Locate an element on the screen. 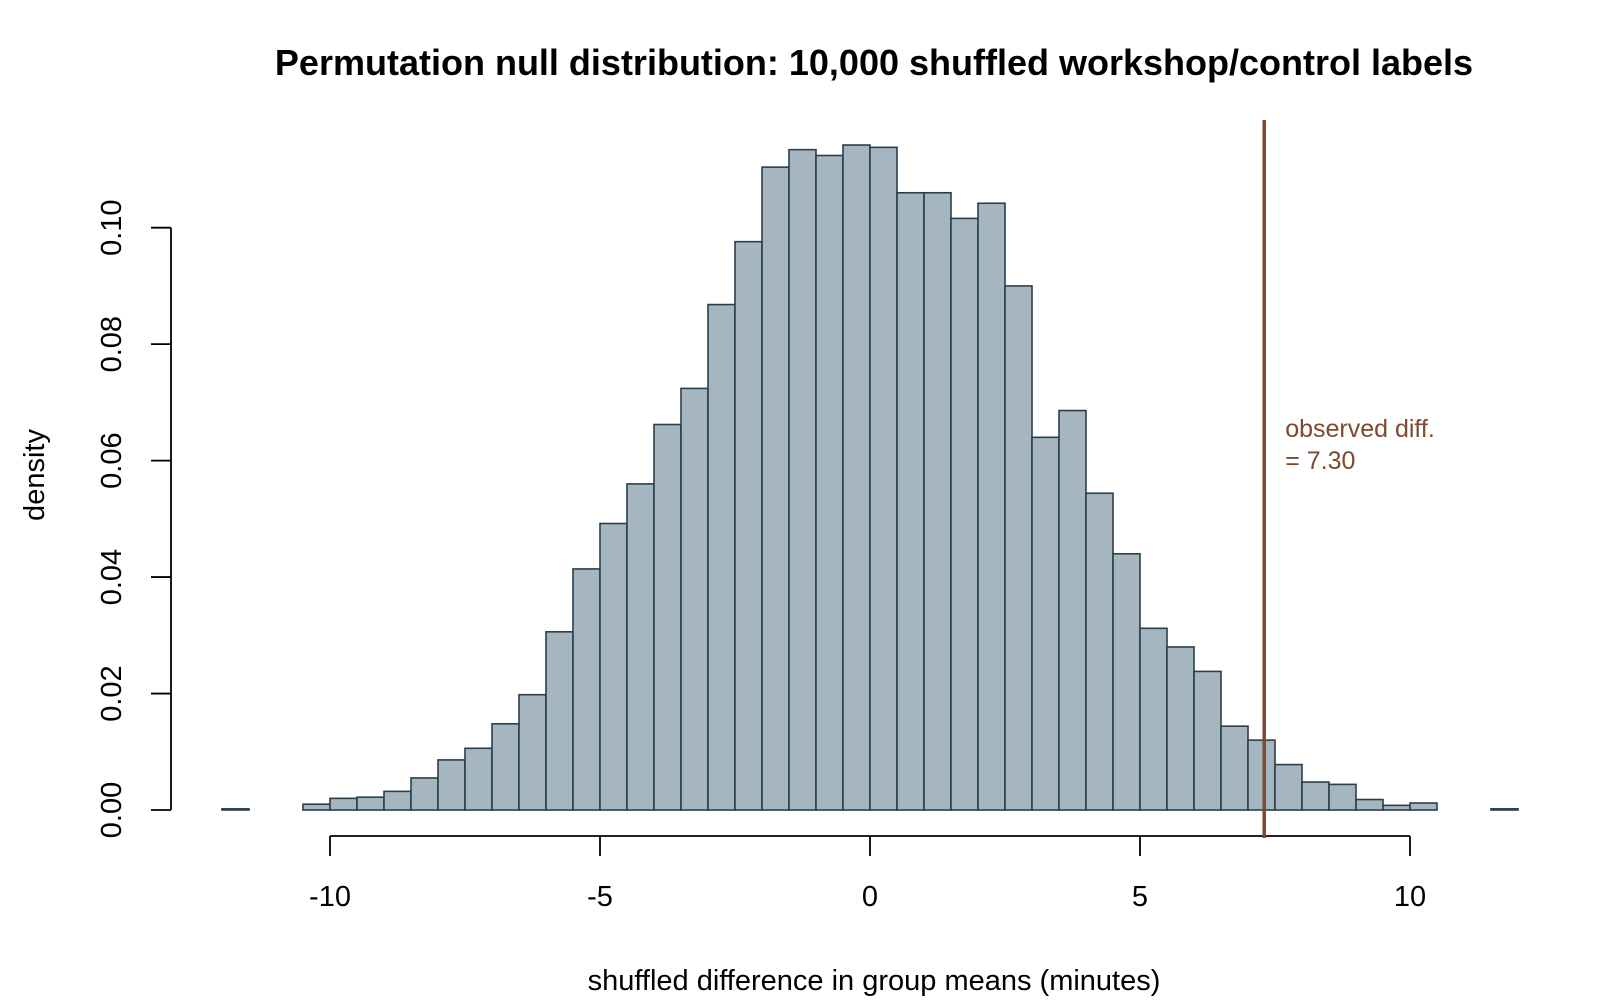  x-tick-label: 0 is located at coordinates (870, 897).